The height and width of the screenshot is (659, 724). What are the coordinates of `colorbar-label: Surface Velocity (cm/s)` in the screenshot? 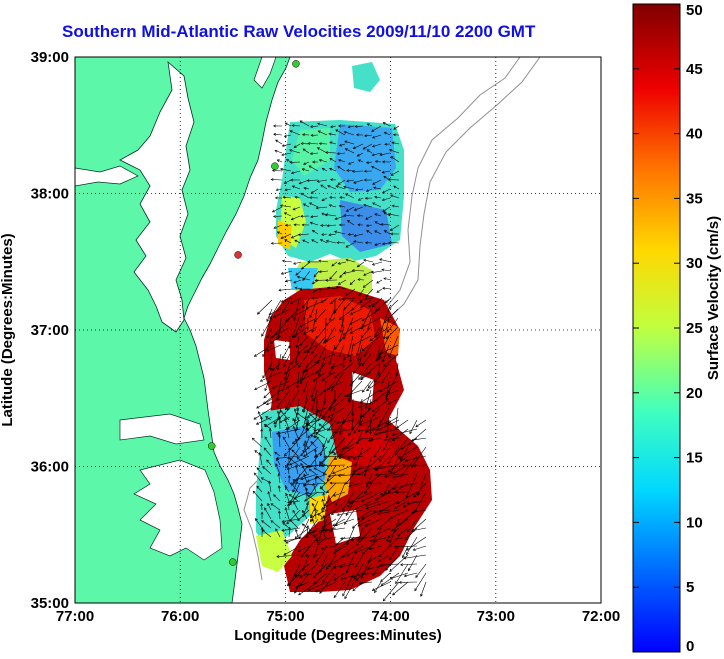 It's located at (713, 298).